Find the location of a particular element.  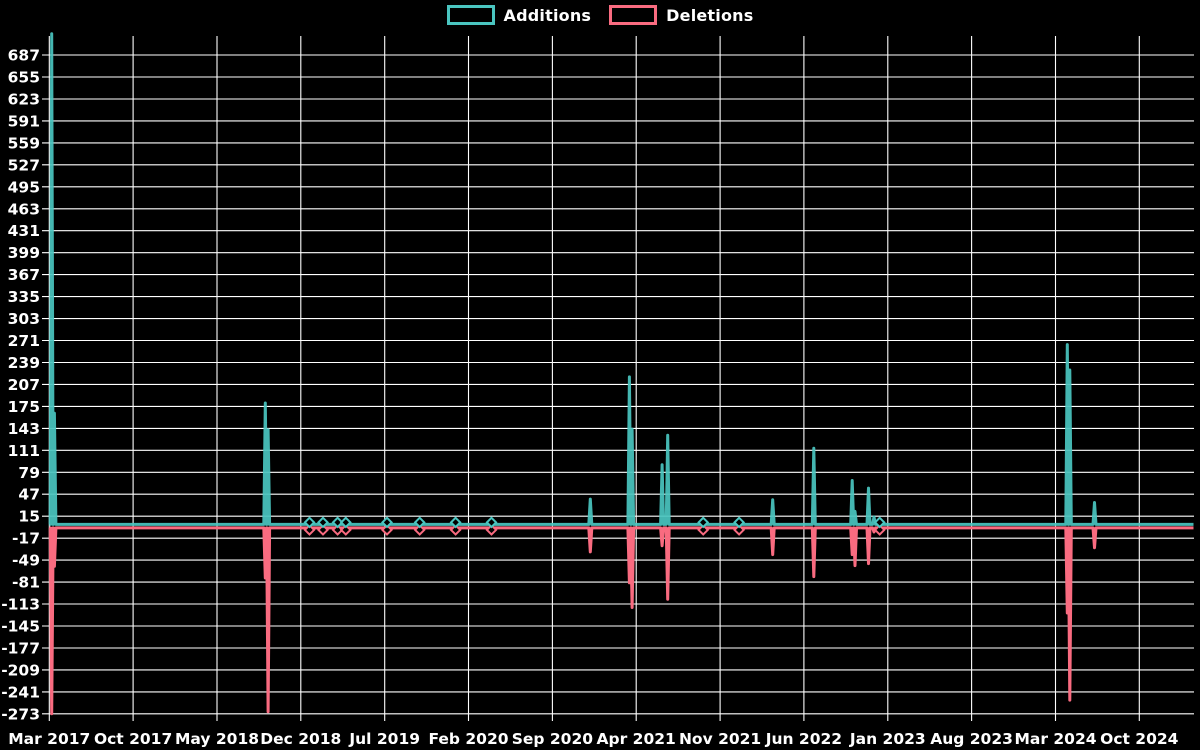

svg-text: 399 is located at coordinates (24, 253).